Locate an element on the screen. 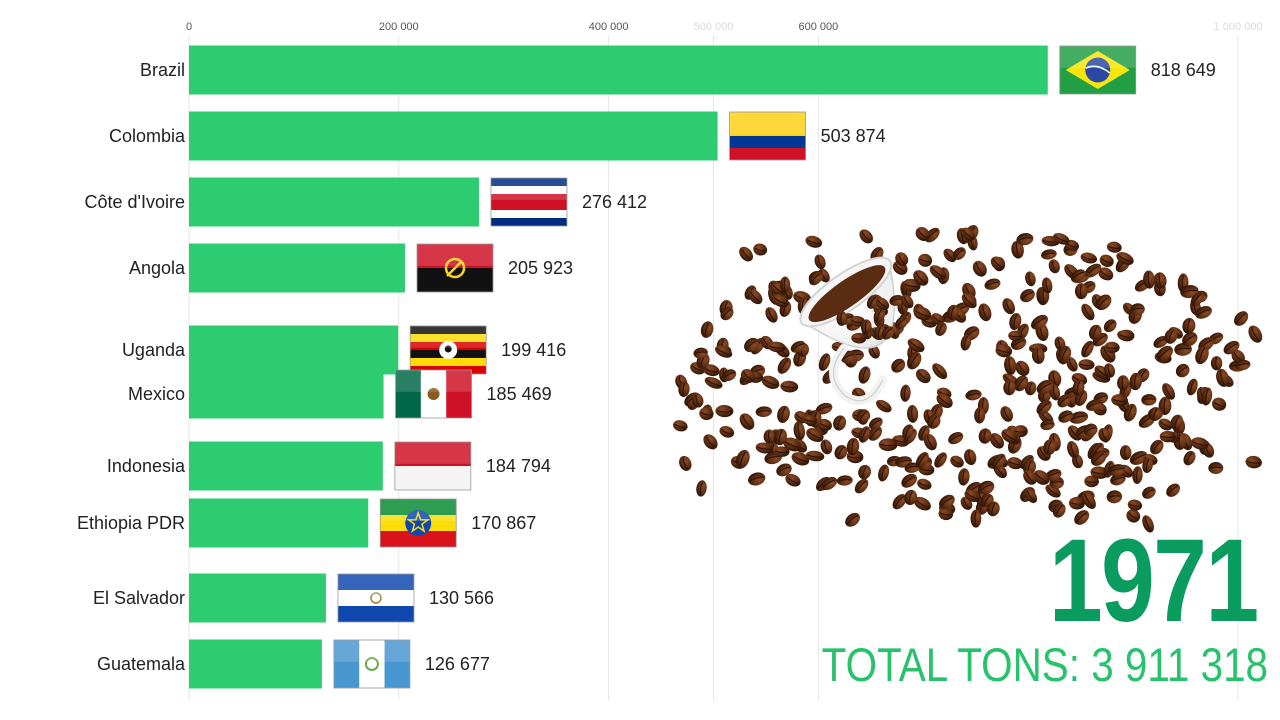 This screenshot has height=720, width=1280. bar-row: Côte d'Ivoire 276 412 is located at coordinates (366, 202).